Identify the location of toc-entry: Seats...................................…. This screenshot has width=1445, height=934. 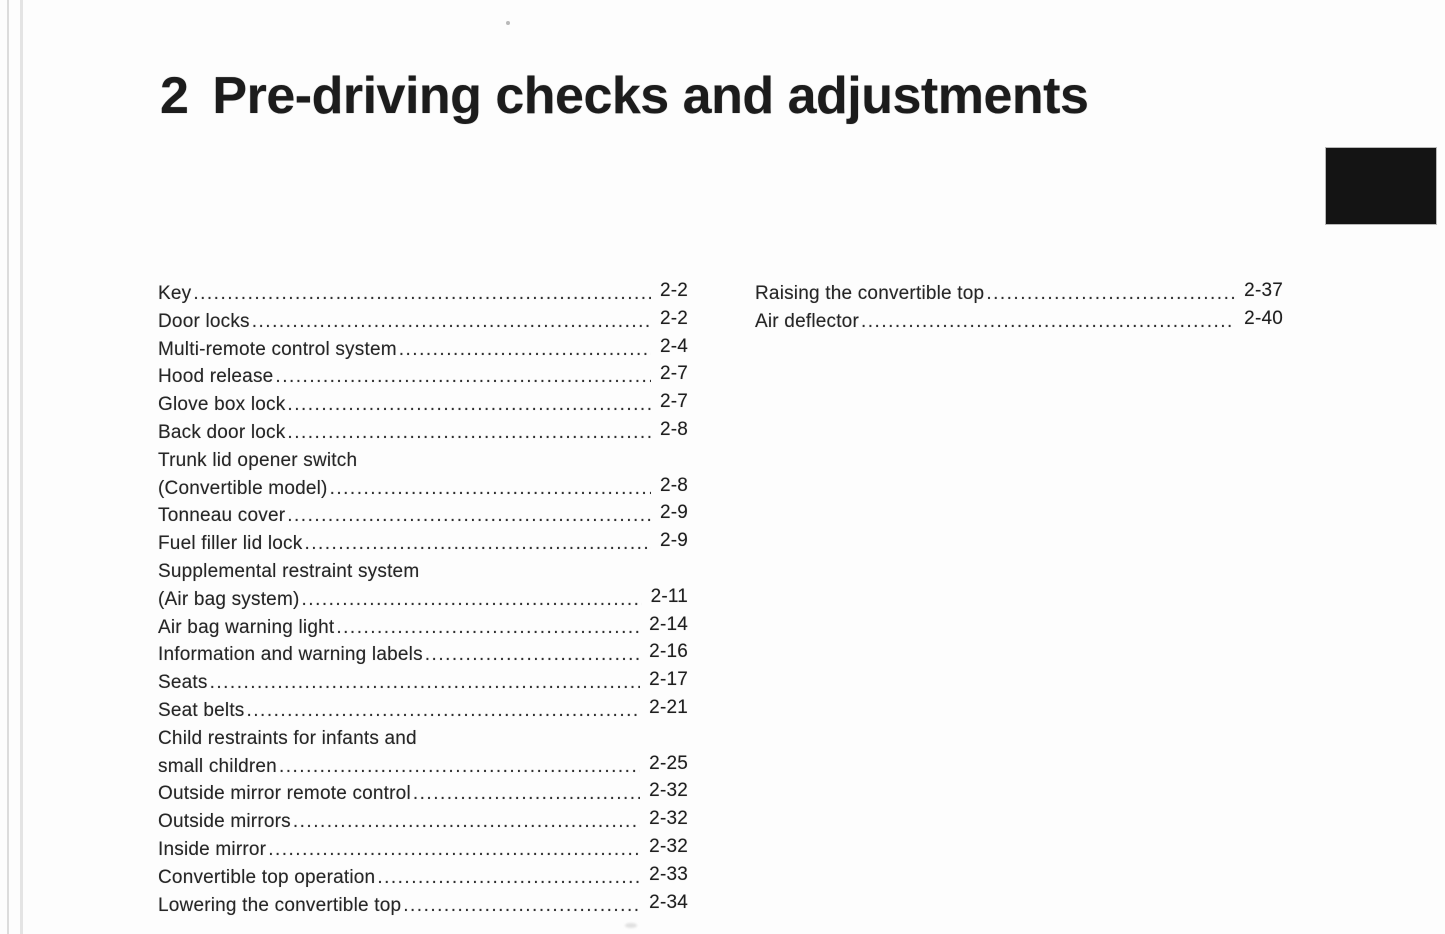
(423, 683).